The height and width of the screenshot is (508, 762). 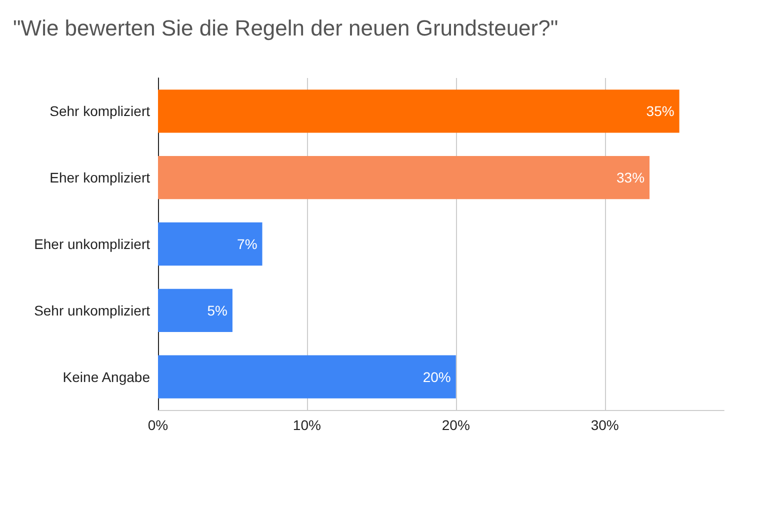 What do you see at coordinates (100, 178) in the screenshot?
I see `y-tick-label: Eher kompliziert` at bounding box center [100, 178].